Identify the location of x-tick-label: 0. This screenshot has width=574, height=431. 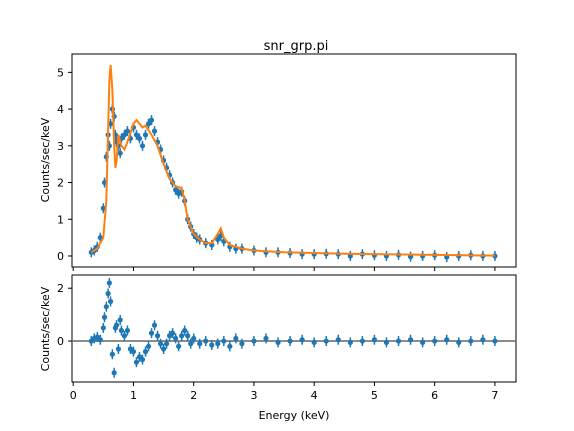
(73, 395).